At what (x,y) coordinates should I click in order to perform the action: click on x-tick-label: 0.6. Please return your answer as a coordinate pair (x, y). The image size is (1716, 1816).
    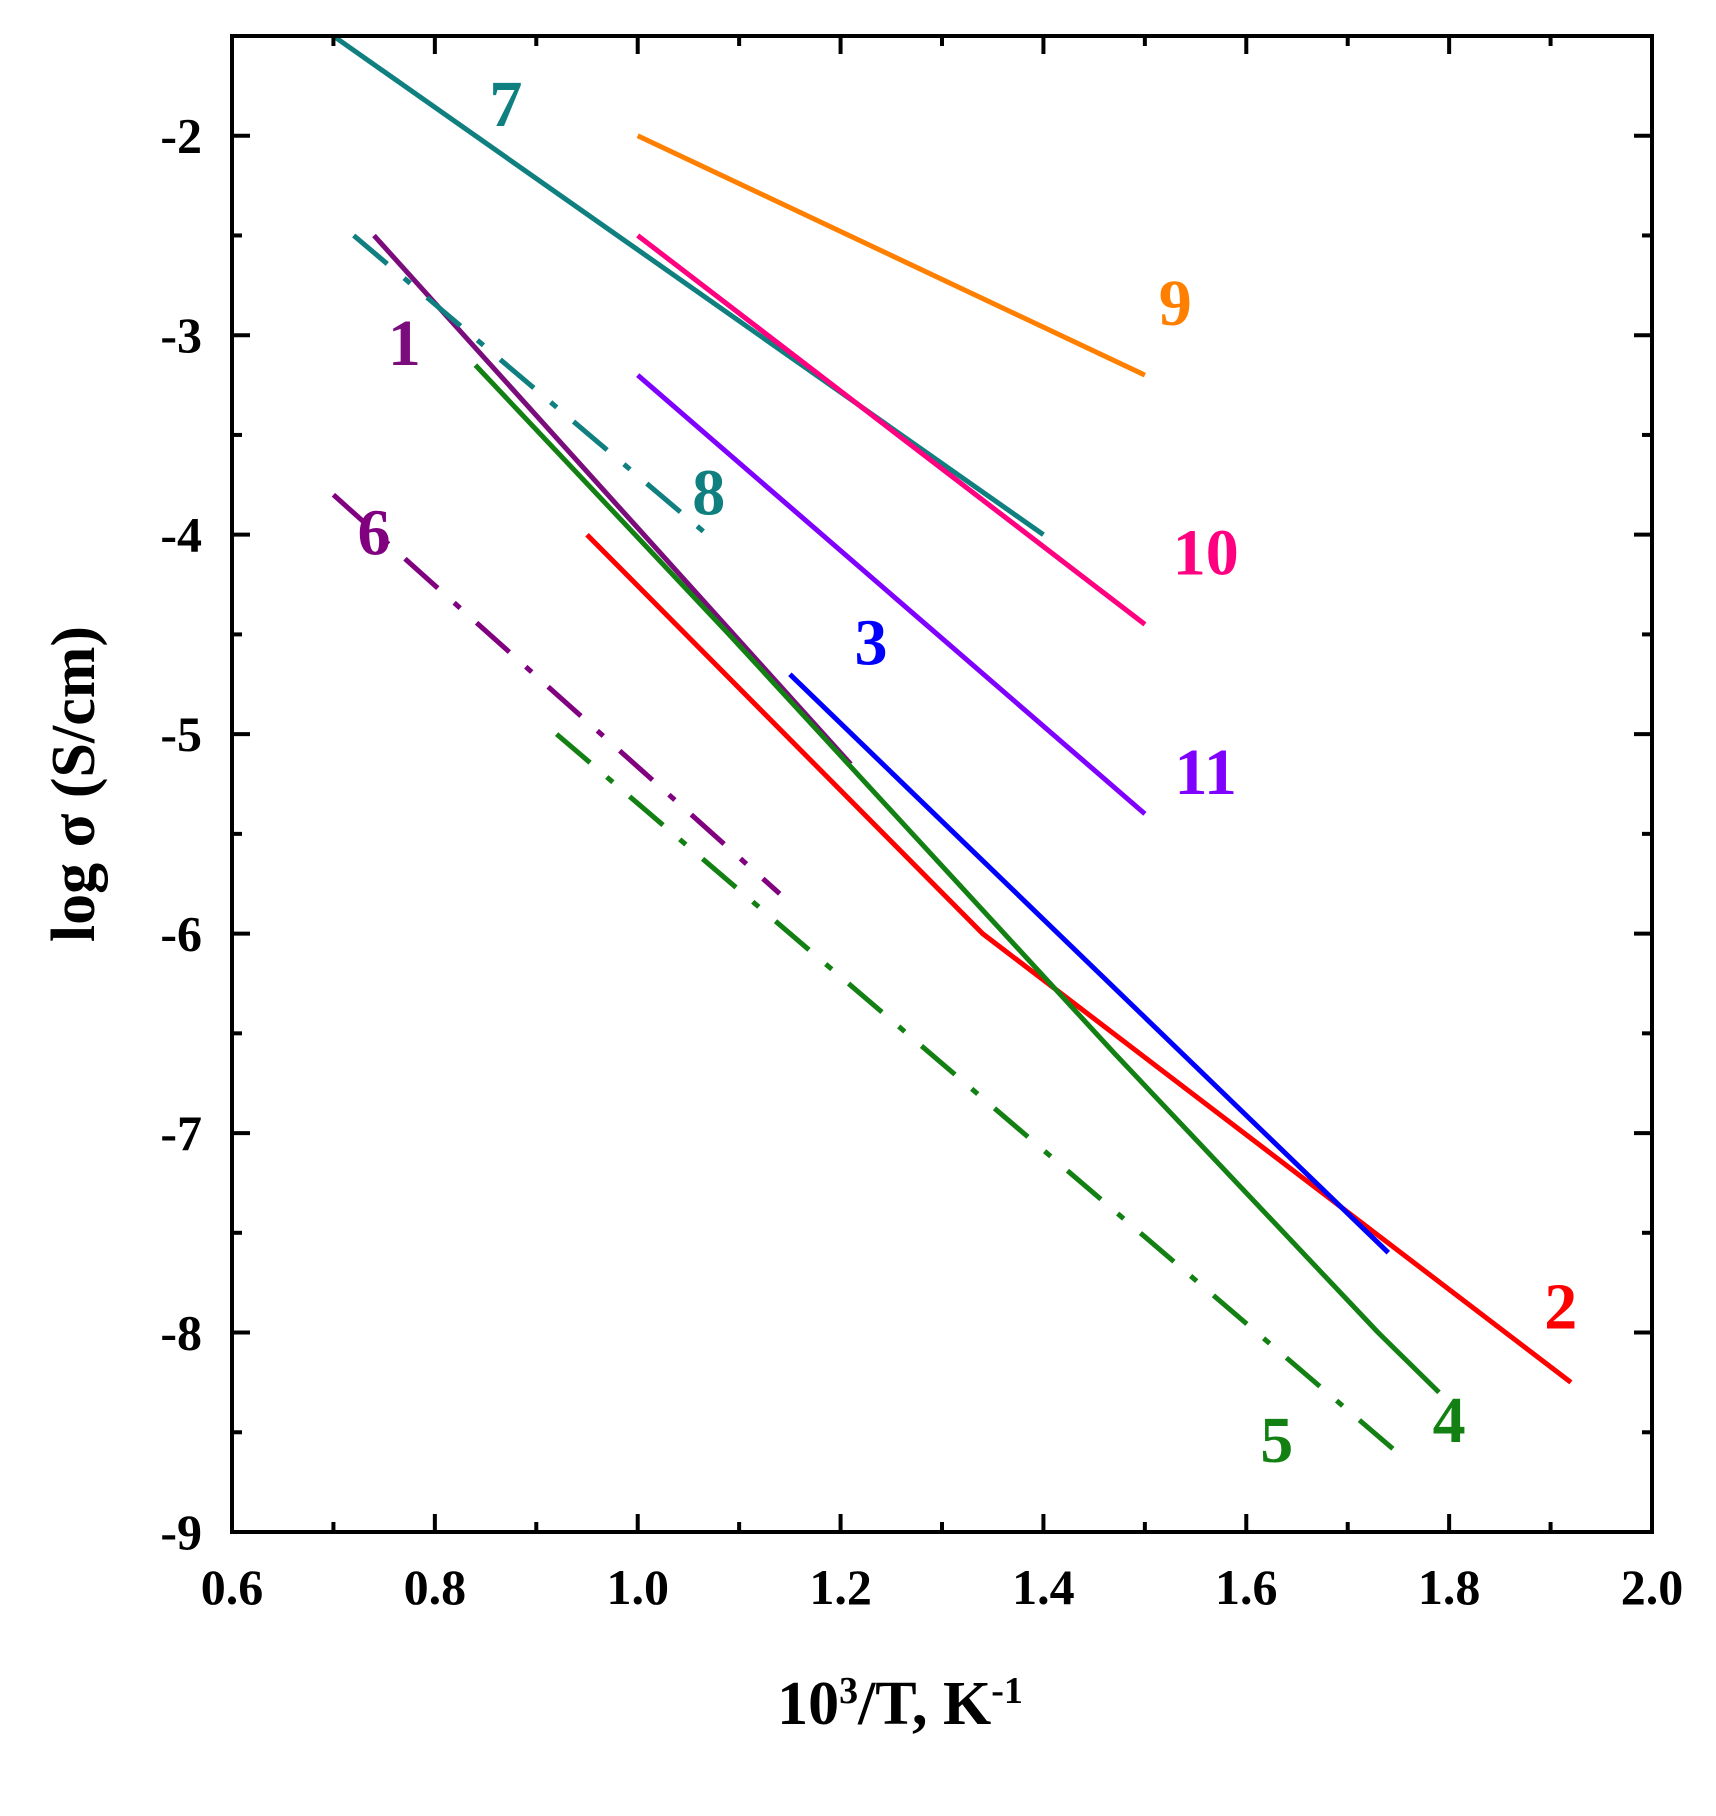
    Looking at the image, I should click on (232, 1587).